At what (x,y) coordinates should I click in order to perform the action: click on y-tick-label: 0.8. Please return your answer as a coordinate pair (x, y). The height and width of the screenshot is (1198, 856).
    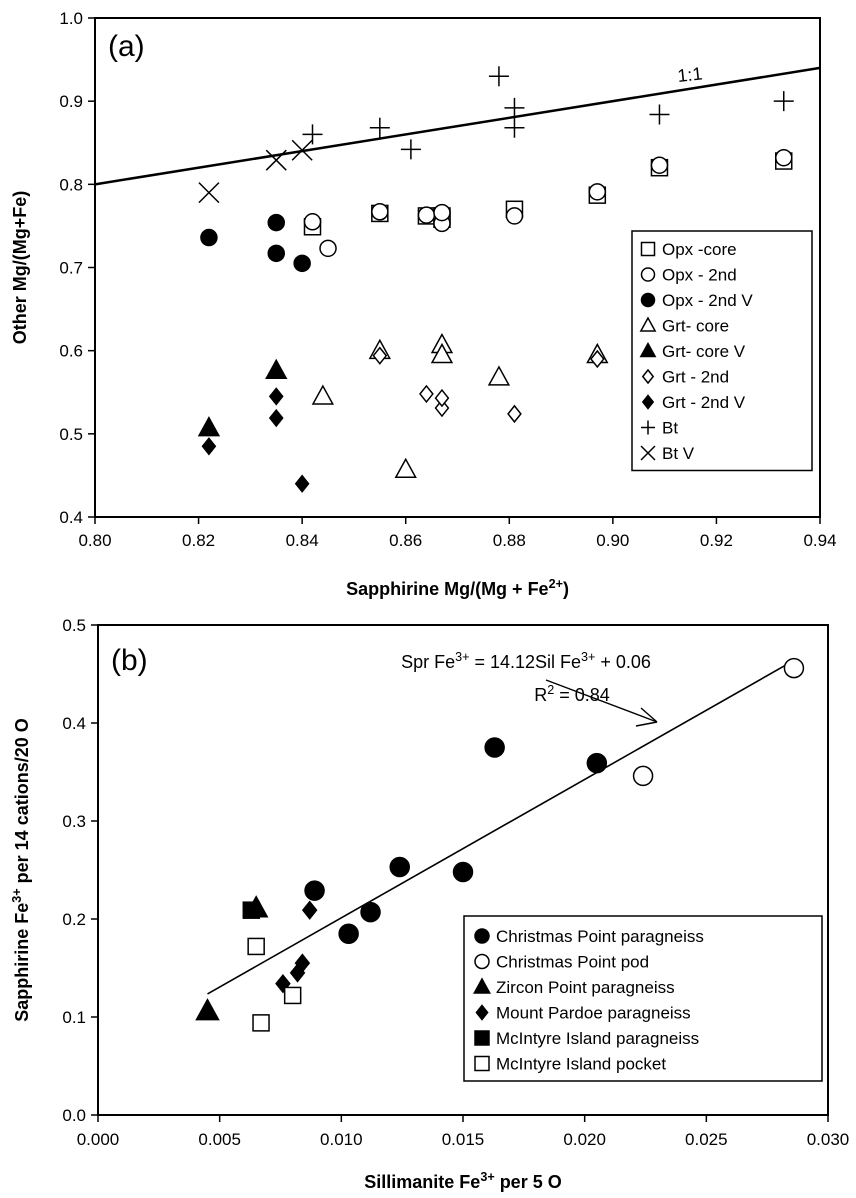
    Looking at the image, I should click on (71, 184).